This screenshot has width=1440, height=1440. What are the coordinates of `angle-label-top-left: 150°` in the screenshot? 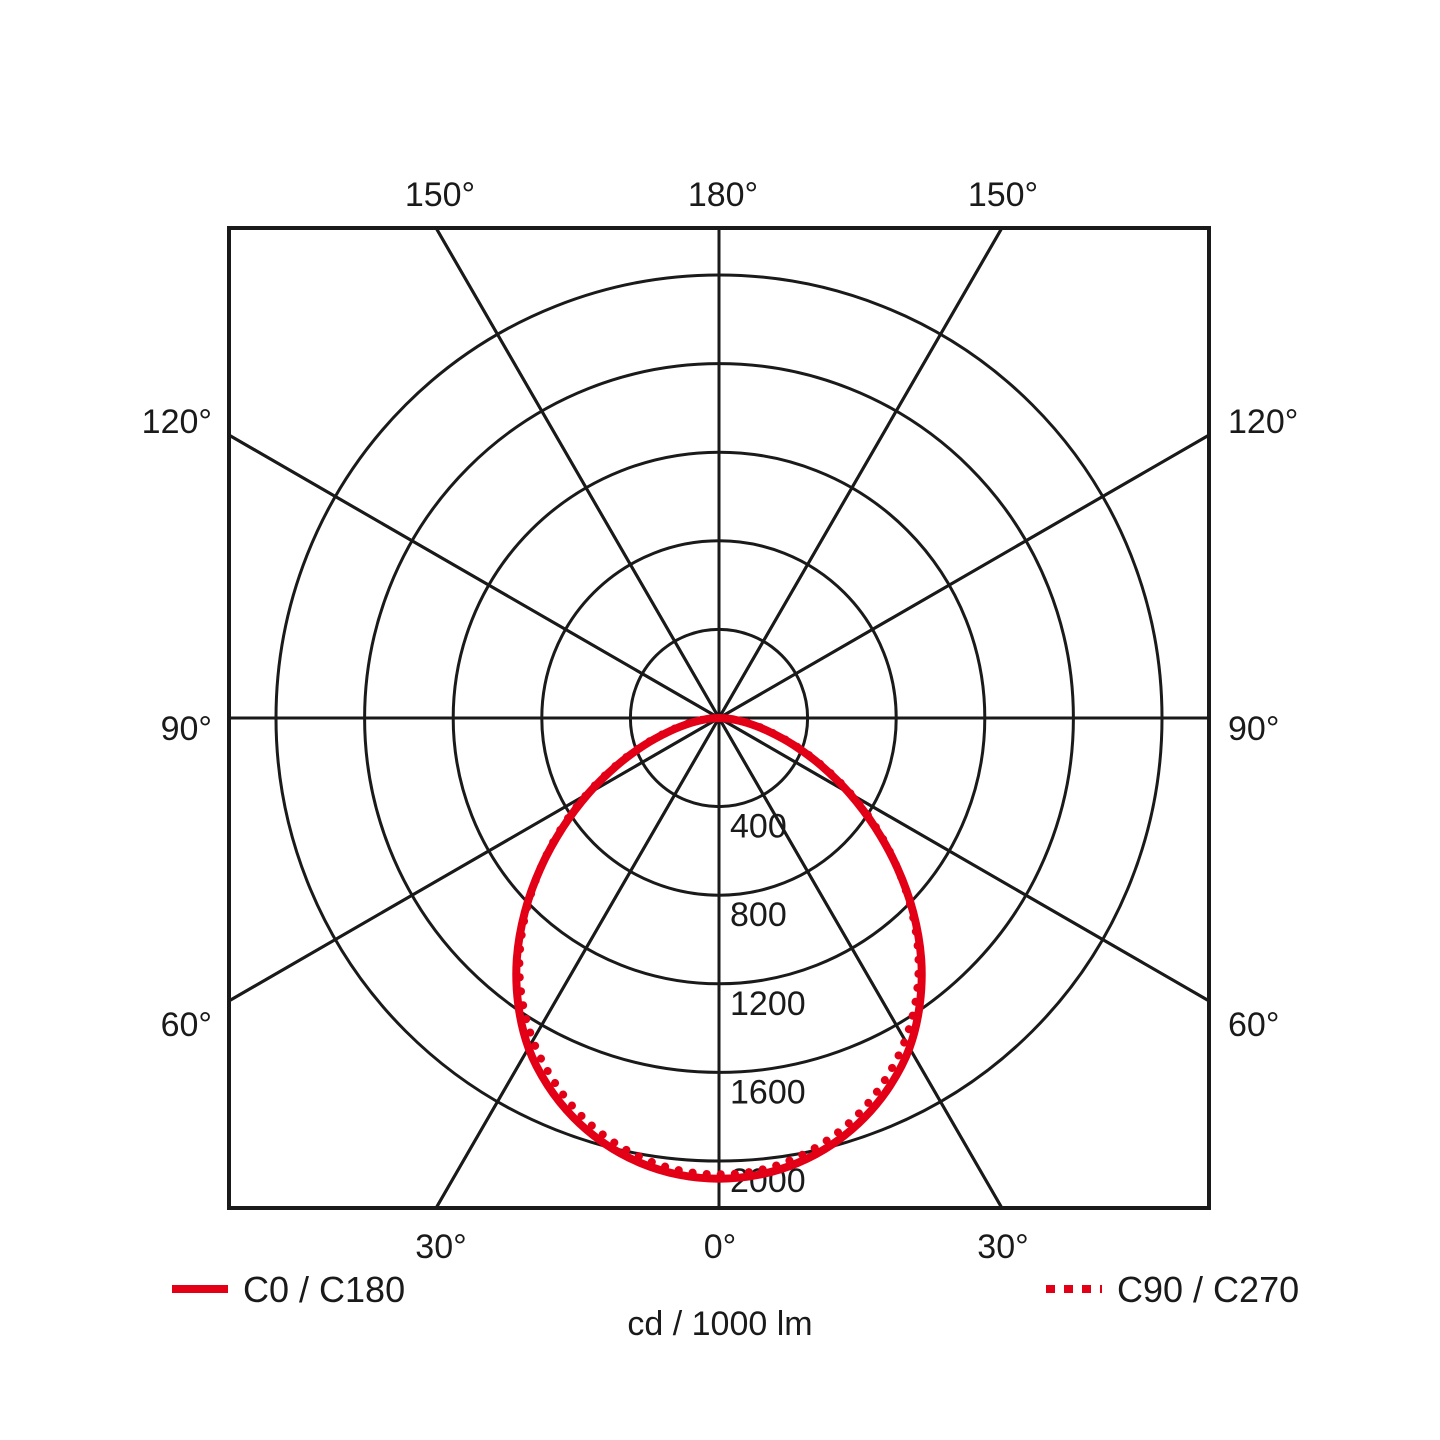 It's located at (440, 195).